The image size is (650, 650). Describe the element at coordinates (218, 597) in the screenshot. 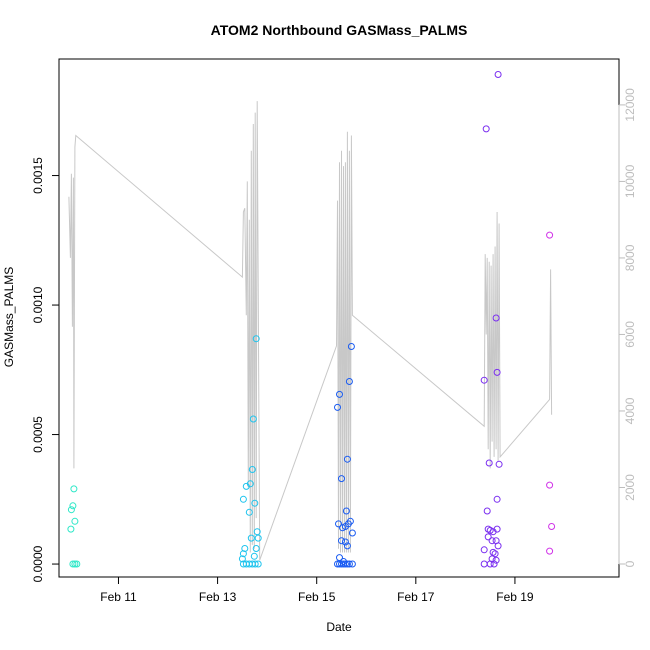

I see `x-tick-label-1: Feb 13` at that location.